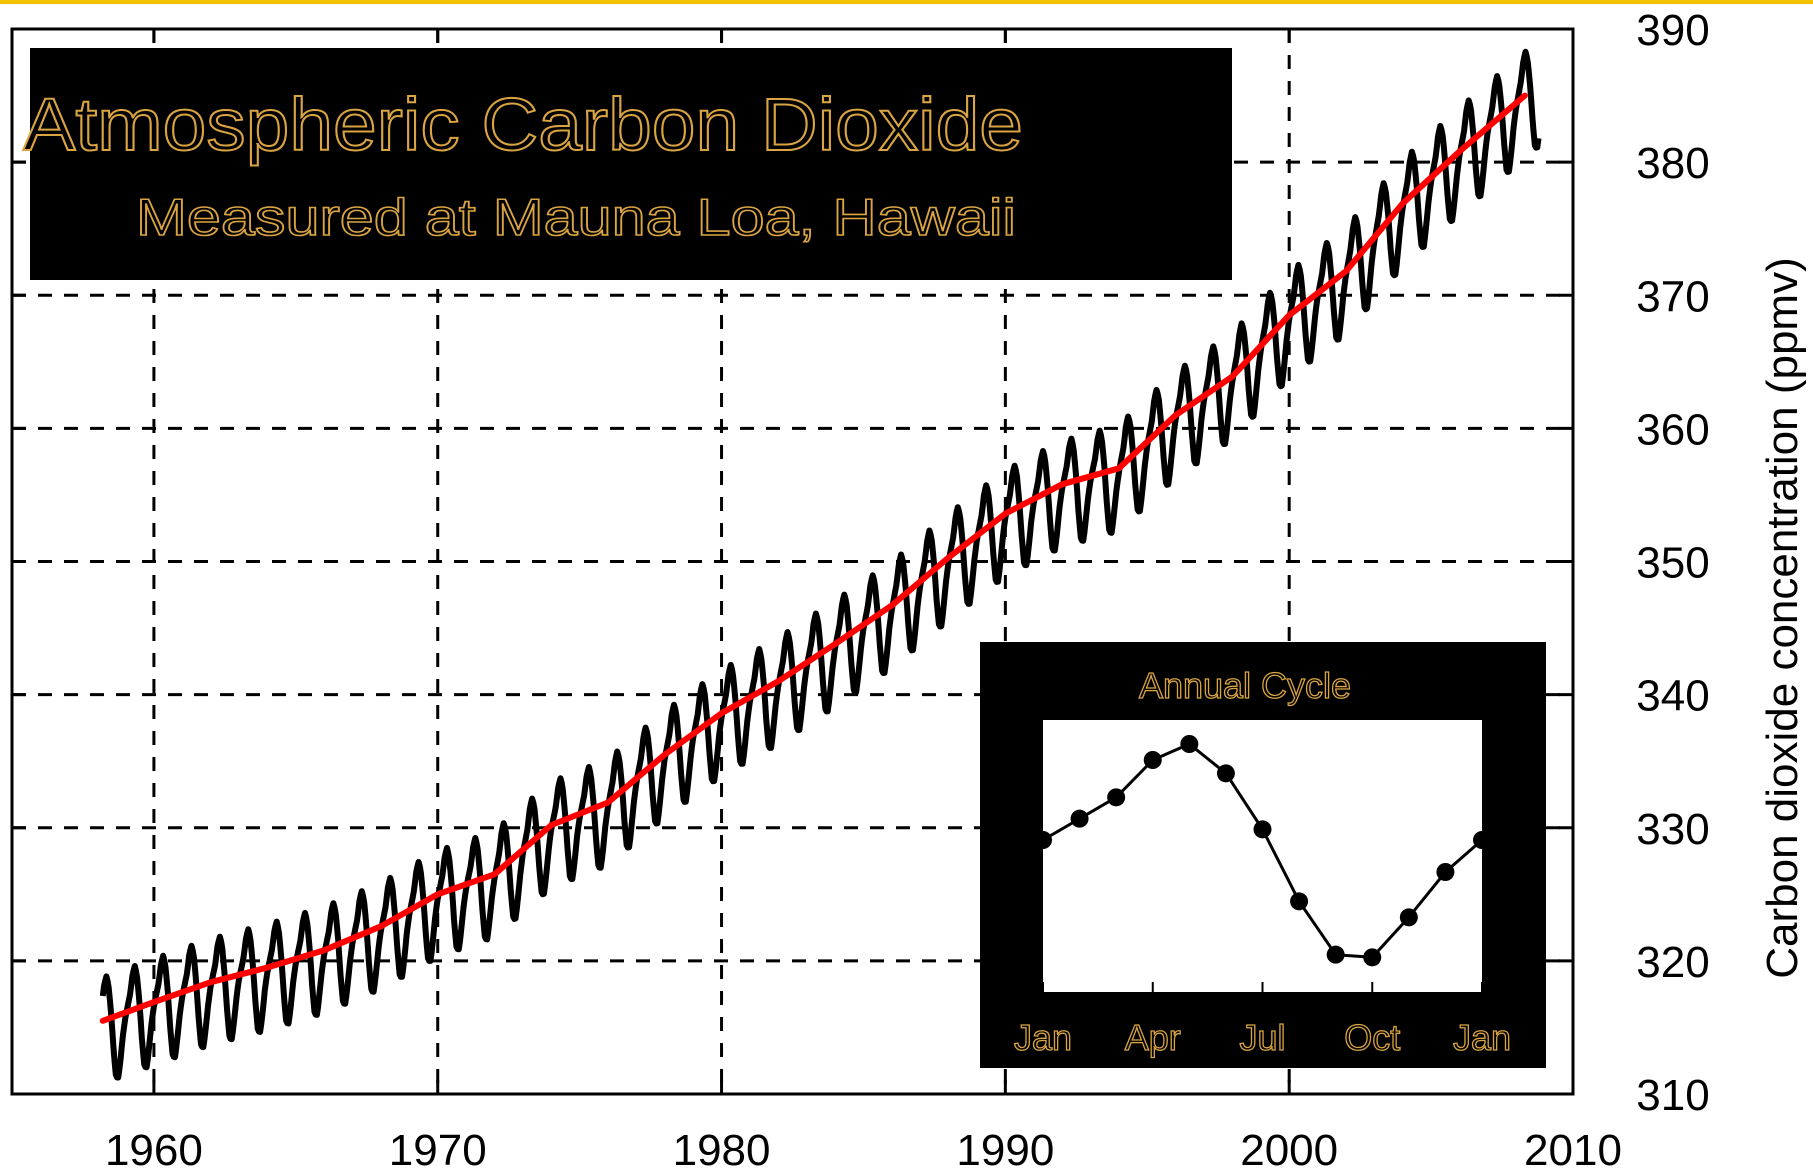 The width and height of the screenshot is (1813, 1176). Describe the element at coordinates (1672, 962) in the screenshot. I see `y-tick-label: 320` at that location.